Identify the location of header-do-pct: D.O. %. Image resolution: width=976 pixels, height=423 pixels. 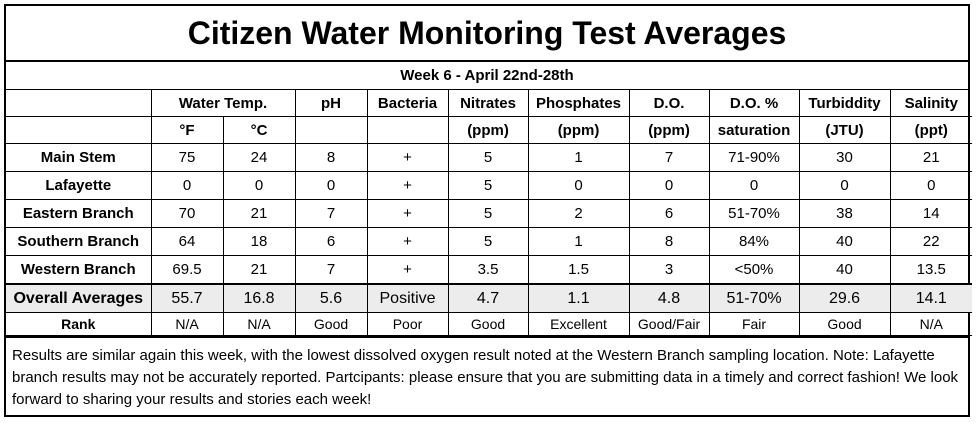
(754, 103).